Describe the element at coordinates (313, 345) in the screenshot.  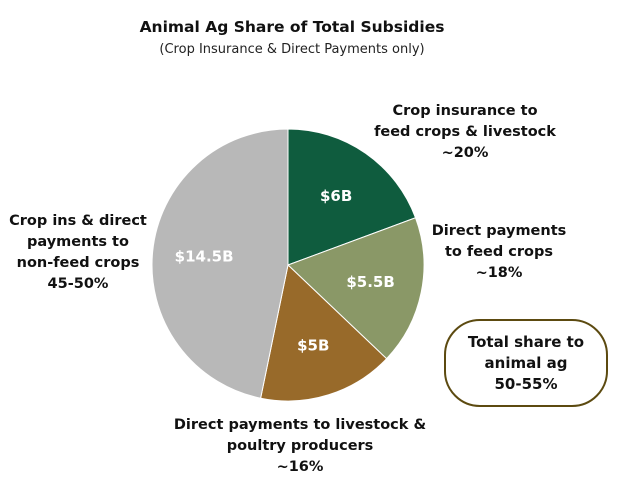
I see `slice-value-label: $5B` at that location.